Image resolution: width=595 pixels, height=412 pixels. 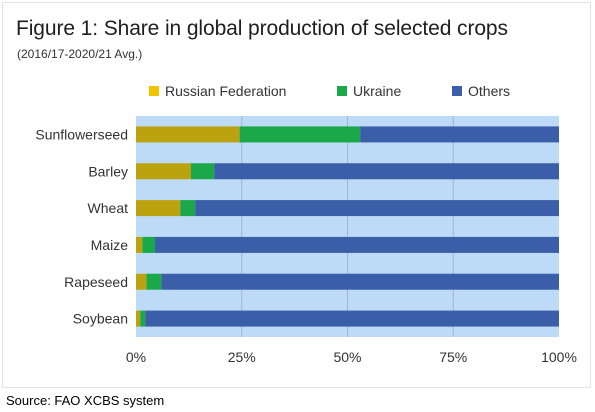 I want to click on legend-label-russian-federation: Russian Federation, so click(x=226, y=91).